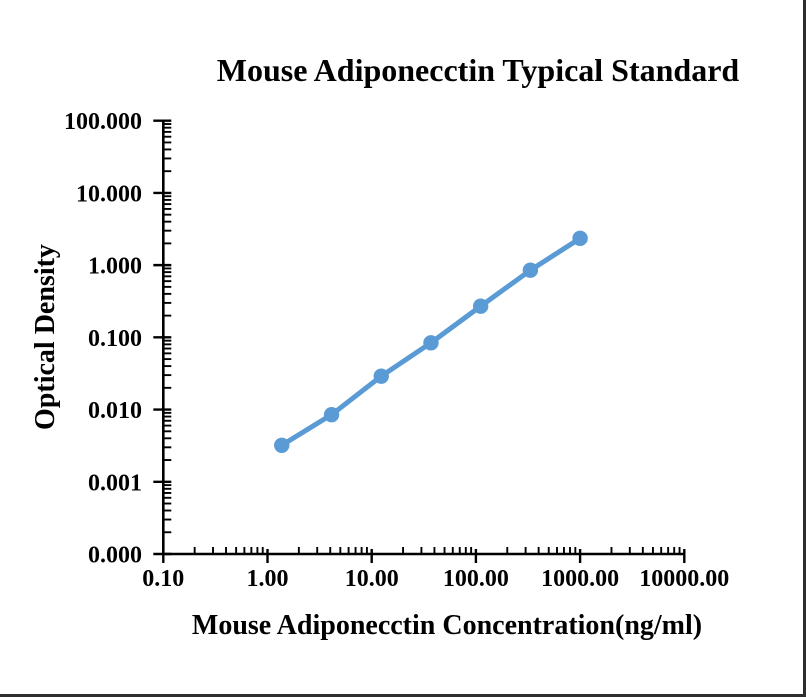 The width and height of the screenshot is (806, 697). Describe the element at coordinates (478, 70) in the screenshot. I see `chart-title: Mouse Adiponecctin Typical Standard` at that location.